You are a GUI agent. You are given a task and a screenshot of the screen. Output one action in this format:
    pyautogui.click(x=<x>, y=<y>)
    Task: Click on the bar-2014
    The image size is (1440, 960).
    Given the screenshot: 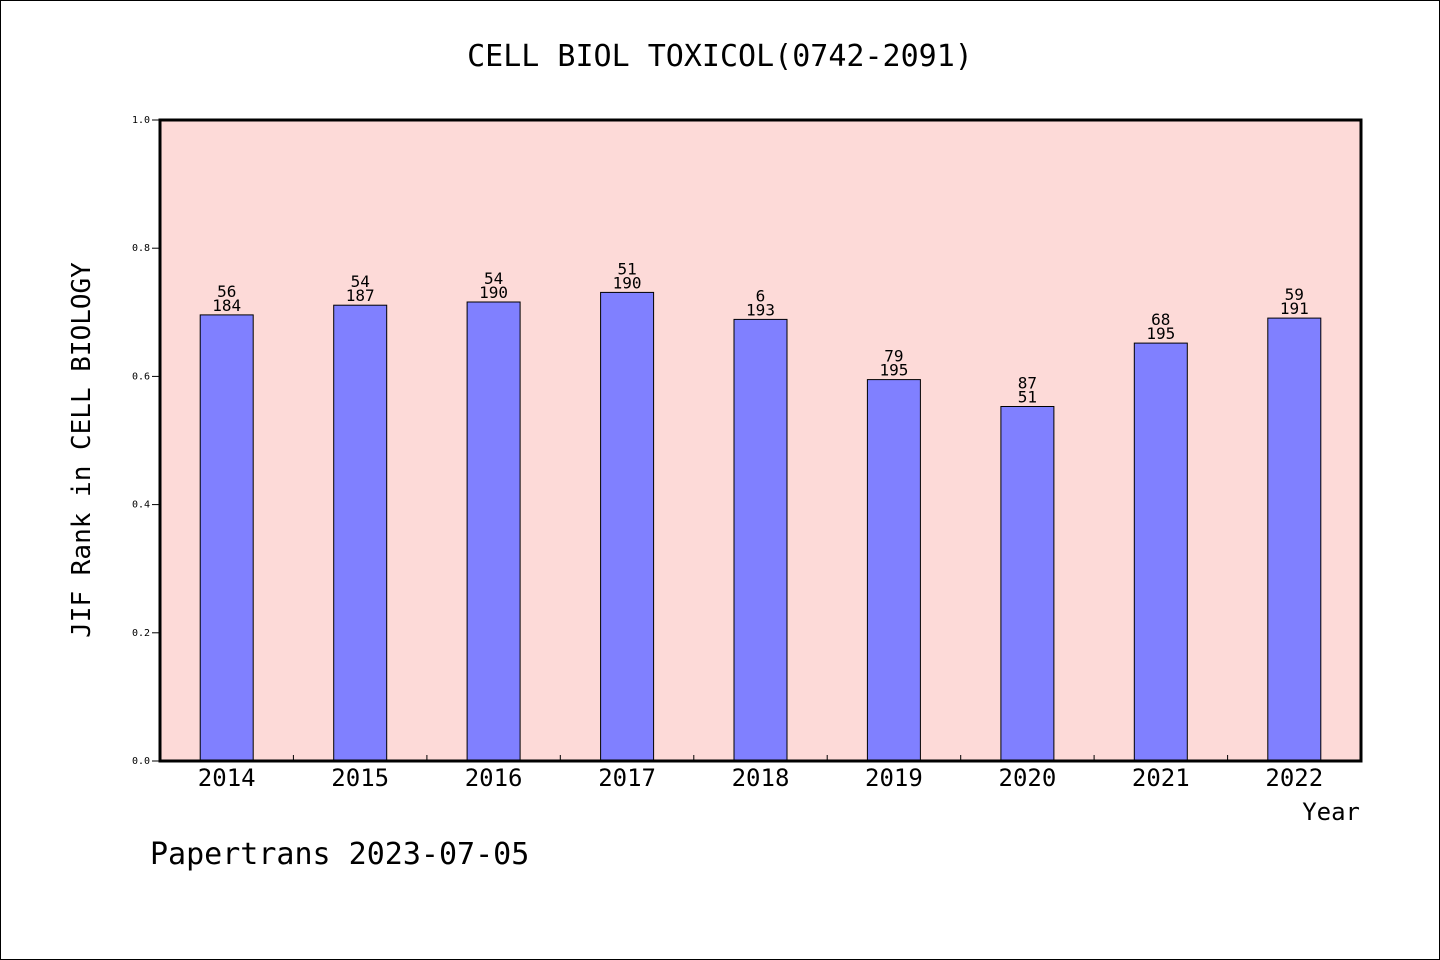 What is the action you would take?
    pyautogui.click(x=226, y=538)
    